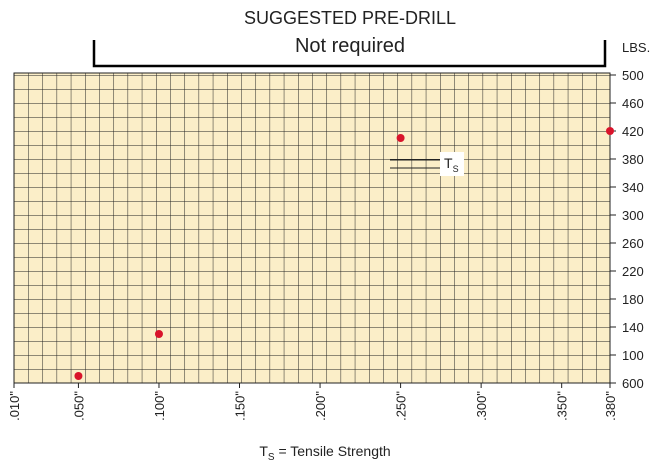  I want to click on x-tick-label: .050", so click(78, 406).